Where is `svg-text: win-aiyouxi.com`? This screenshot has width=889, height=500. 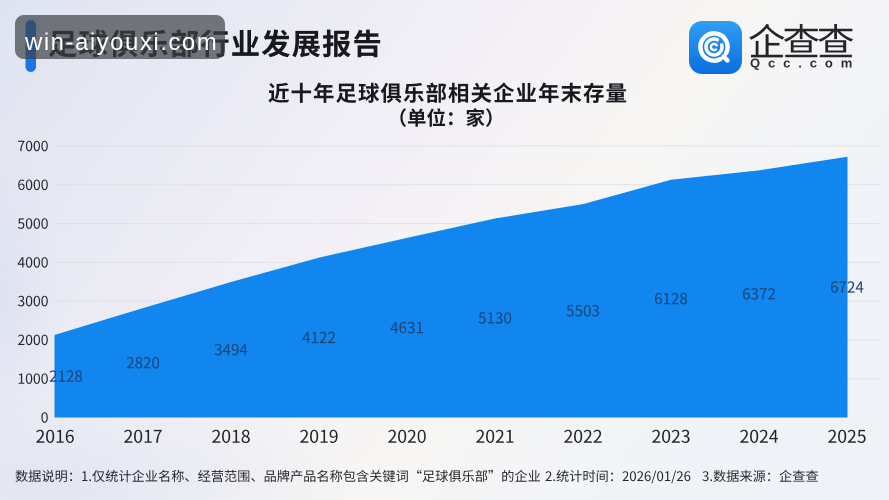 svg-text: win-aiyouxi.com is located at coordinates (121, 42).